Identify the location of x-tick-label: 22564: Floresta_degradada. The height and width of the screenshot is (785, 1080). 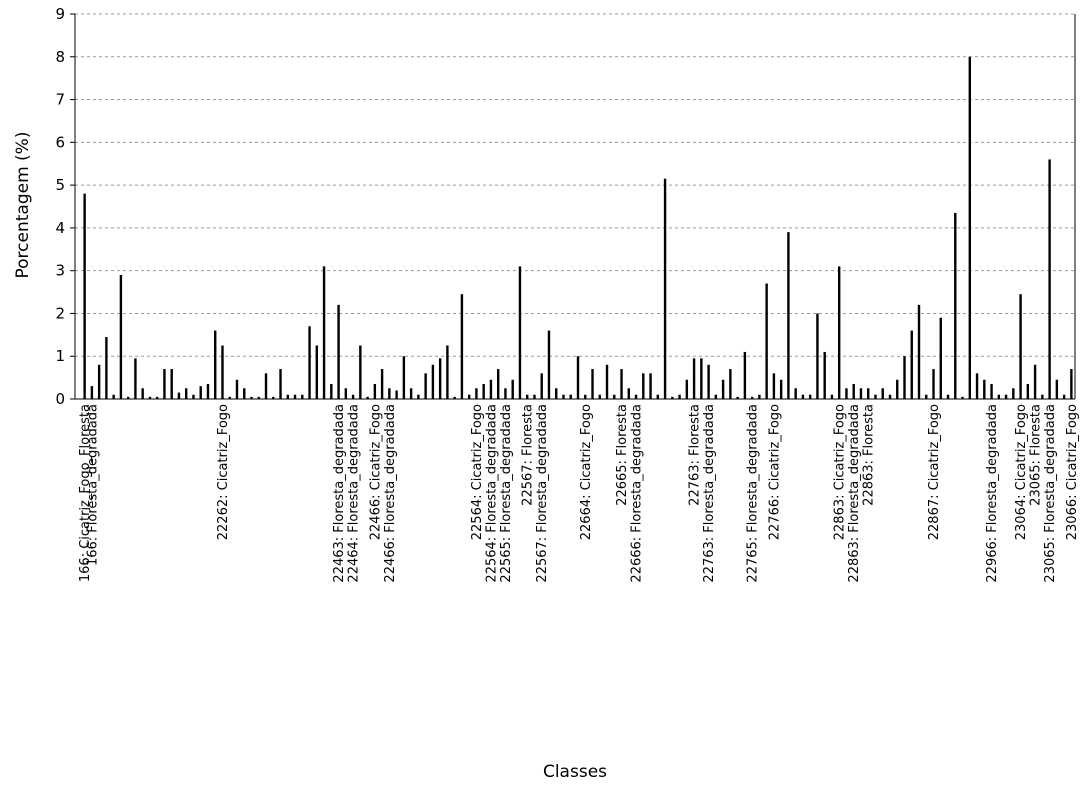
(491, 493).